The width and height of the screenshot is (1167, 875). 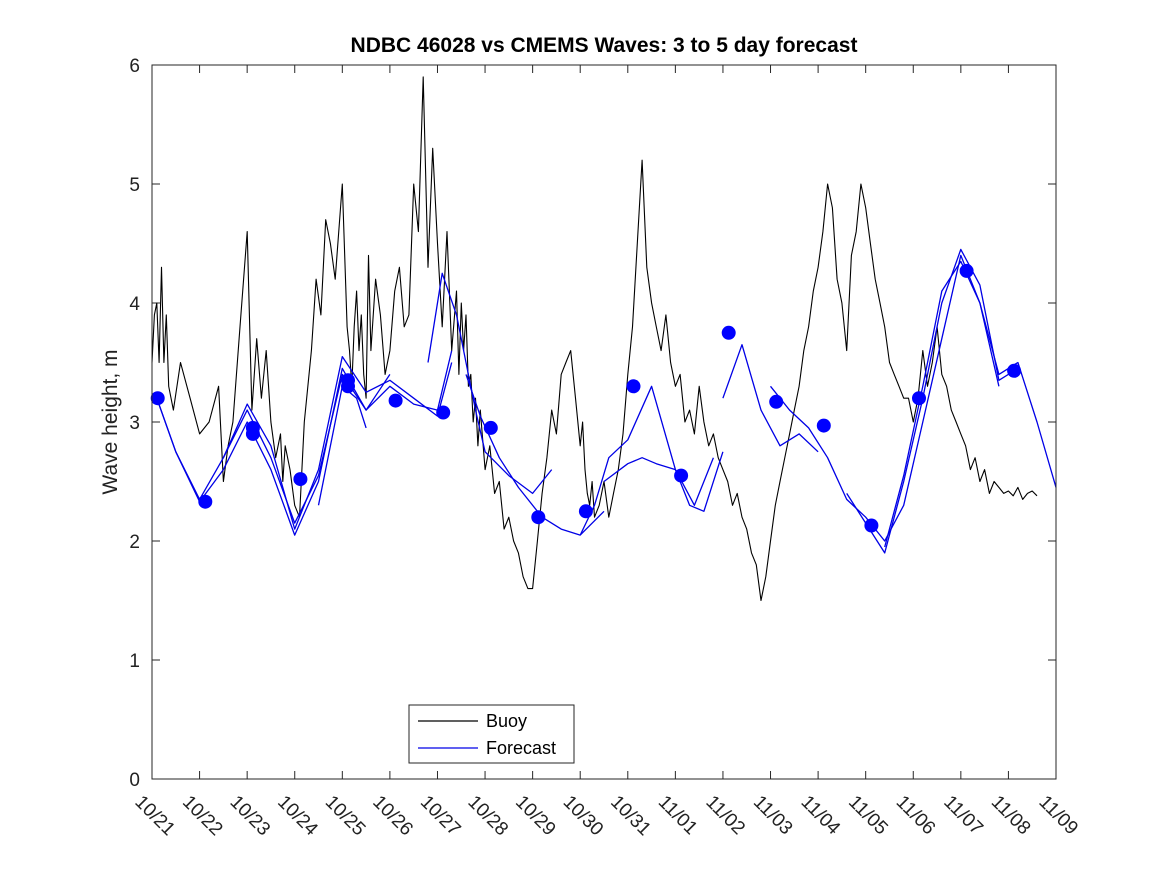 I want to click on y-tick-label: 0, so click(x=134, y=780).